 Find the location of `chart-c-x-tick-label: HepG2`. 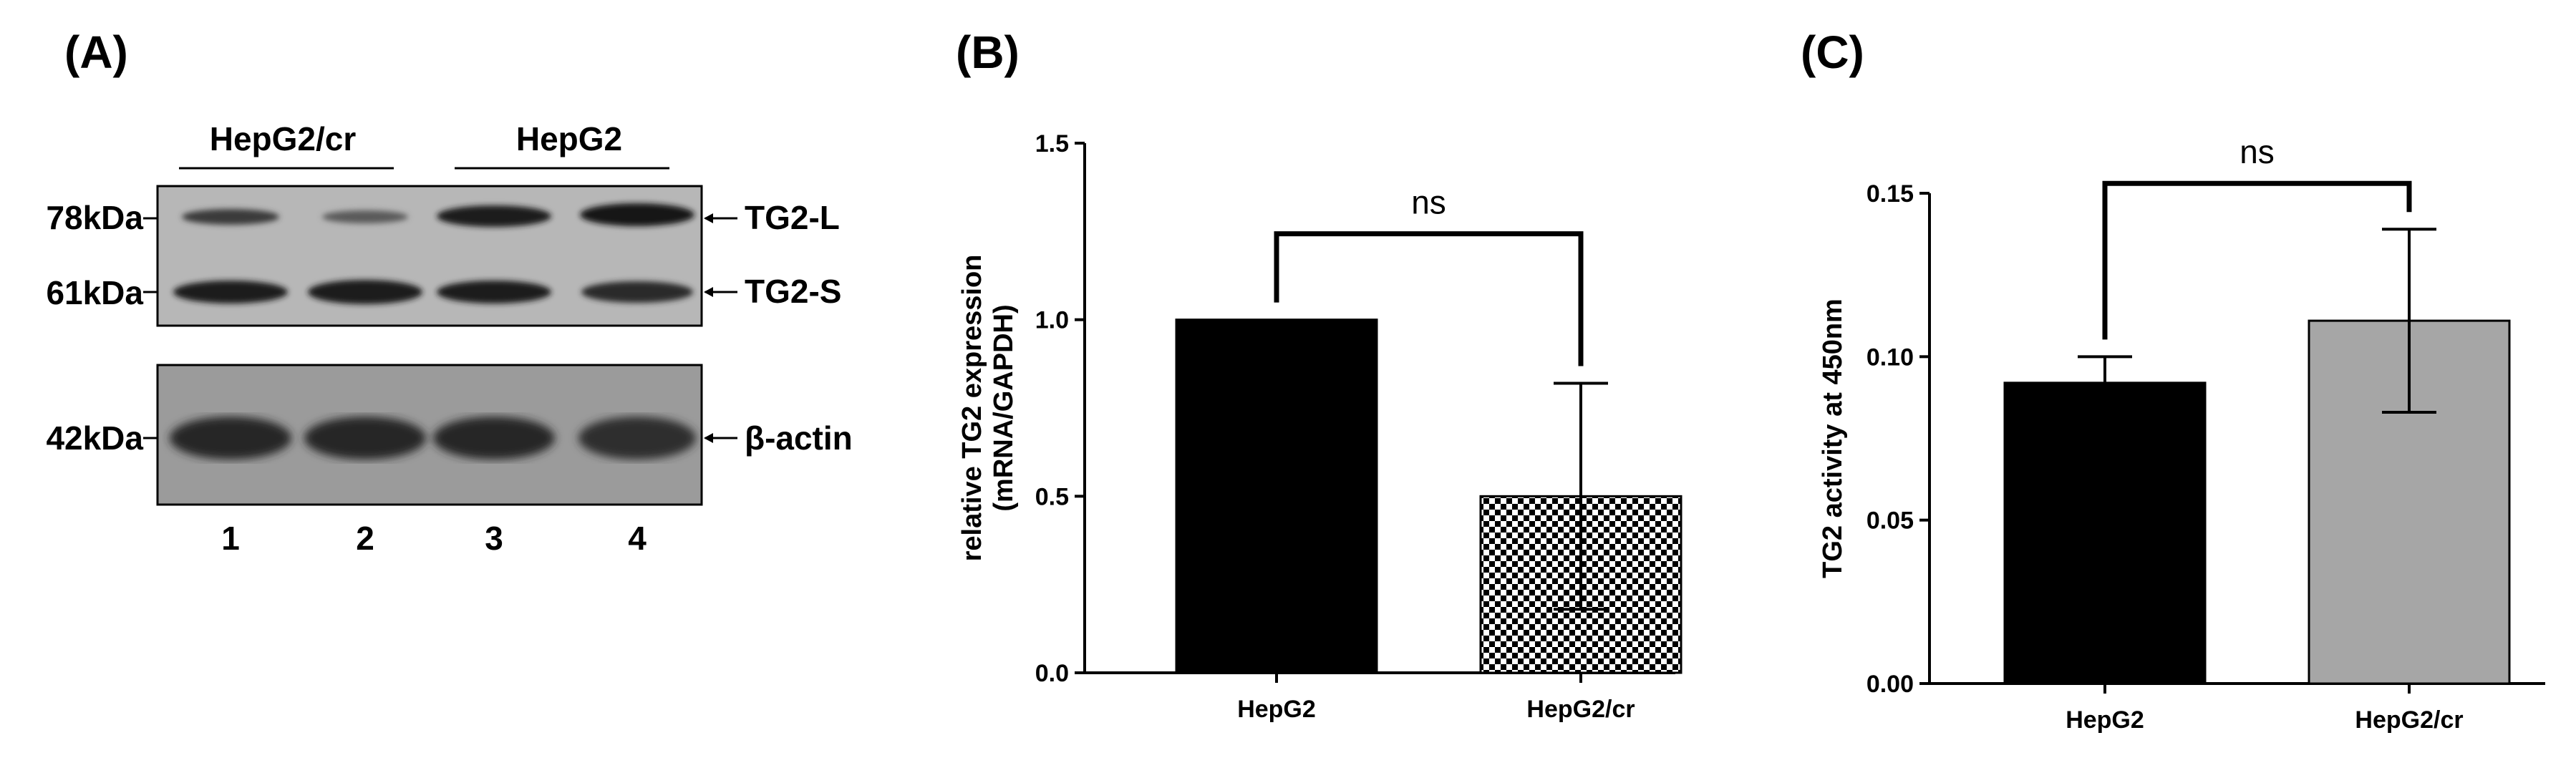

chart-c-x-tick-label: HepG2 is located at coordinates (2105, 720).